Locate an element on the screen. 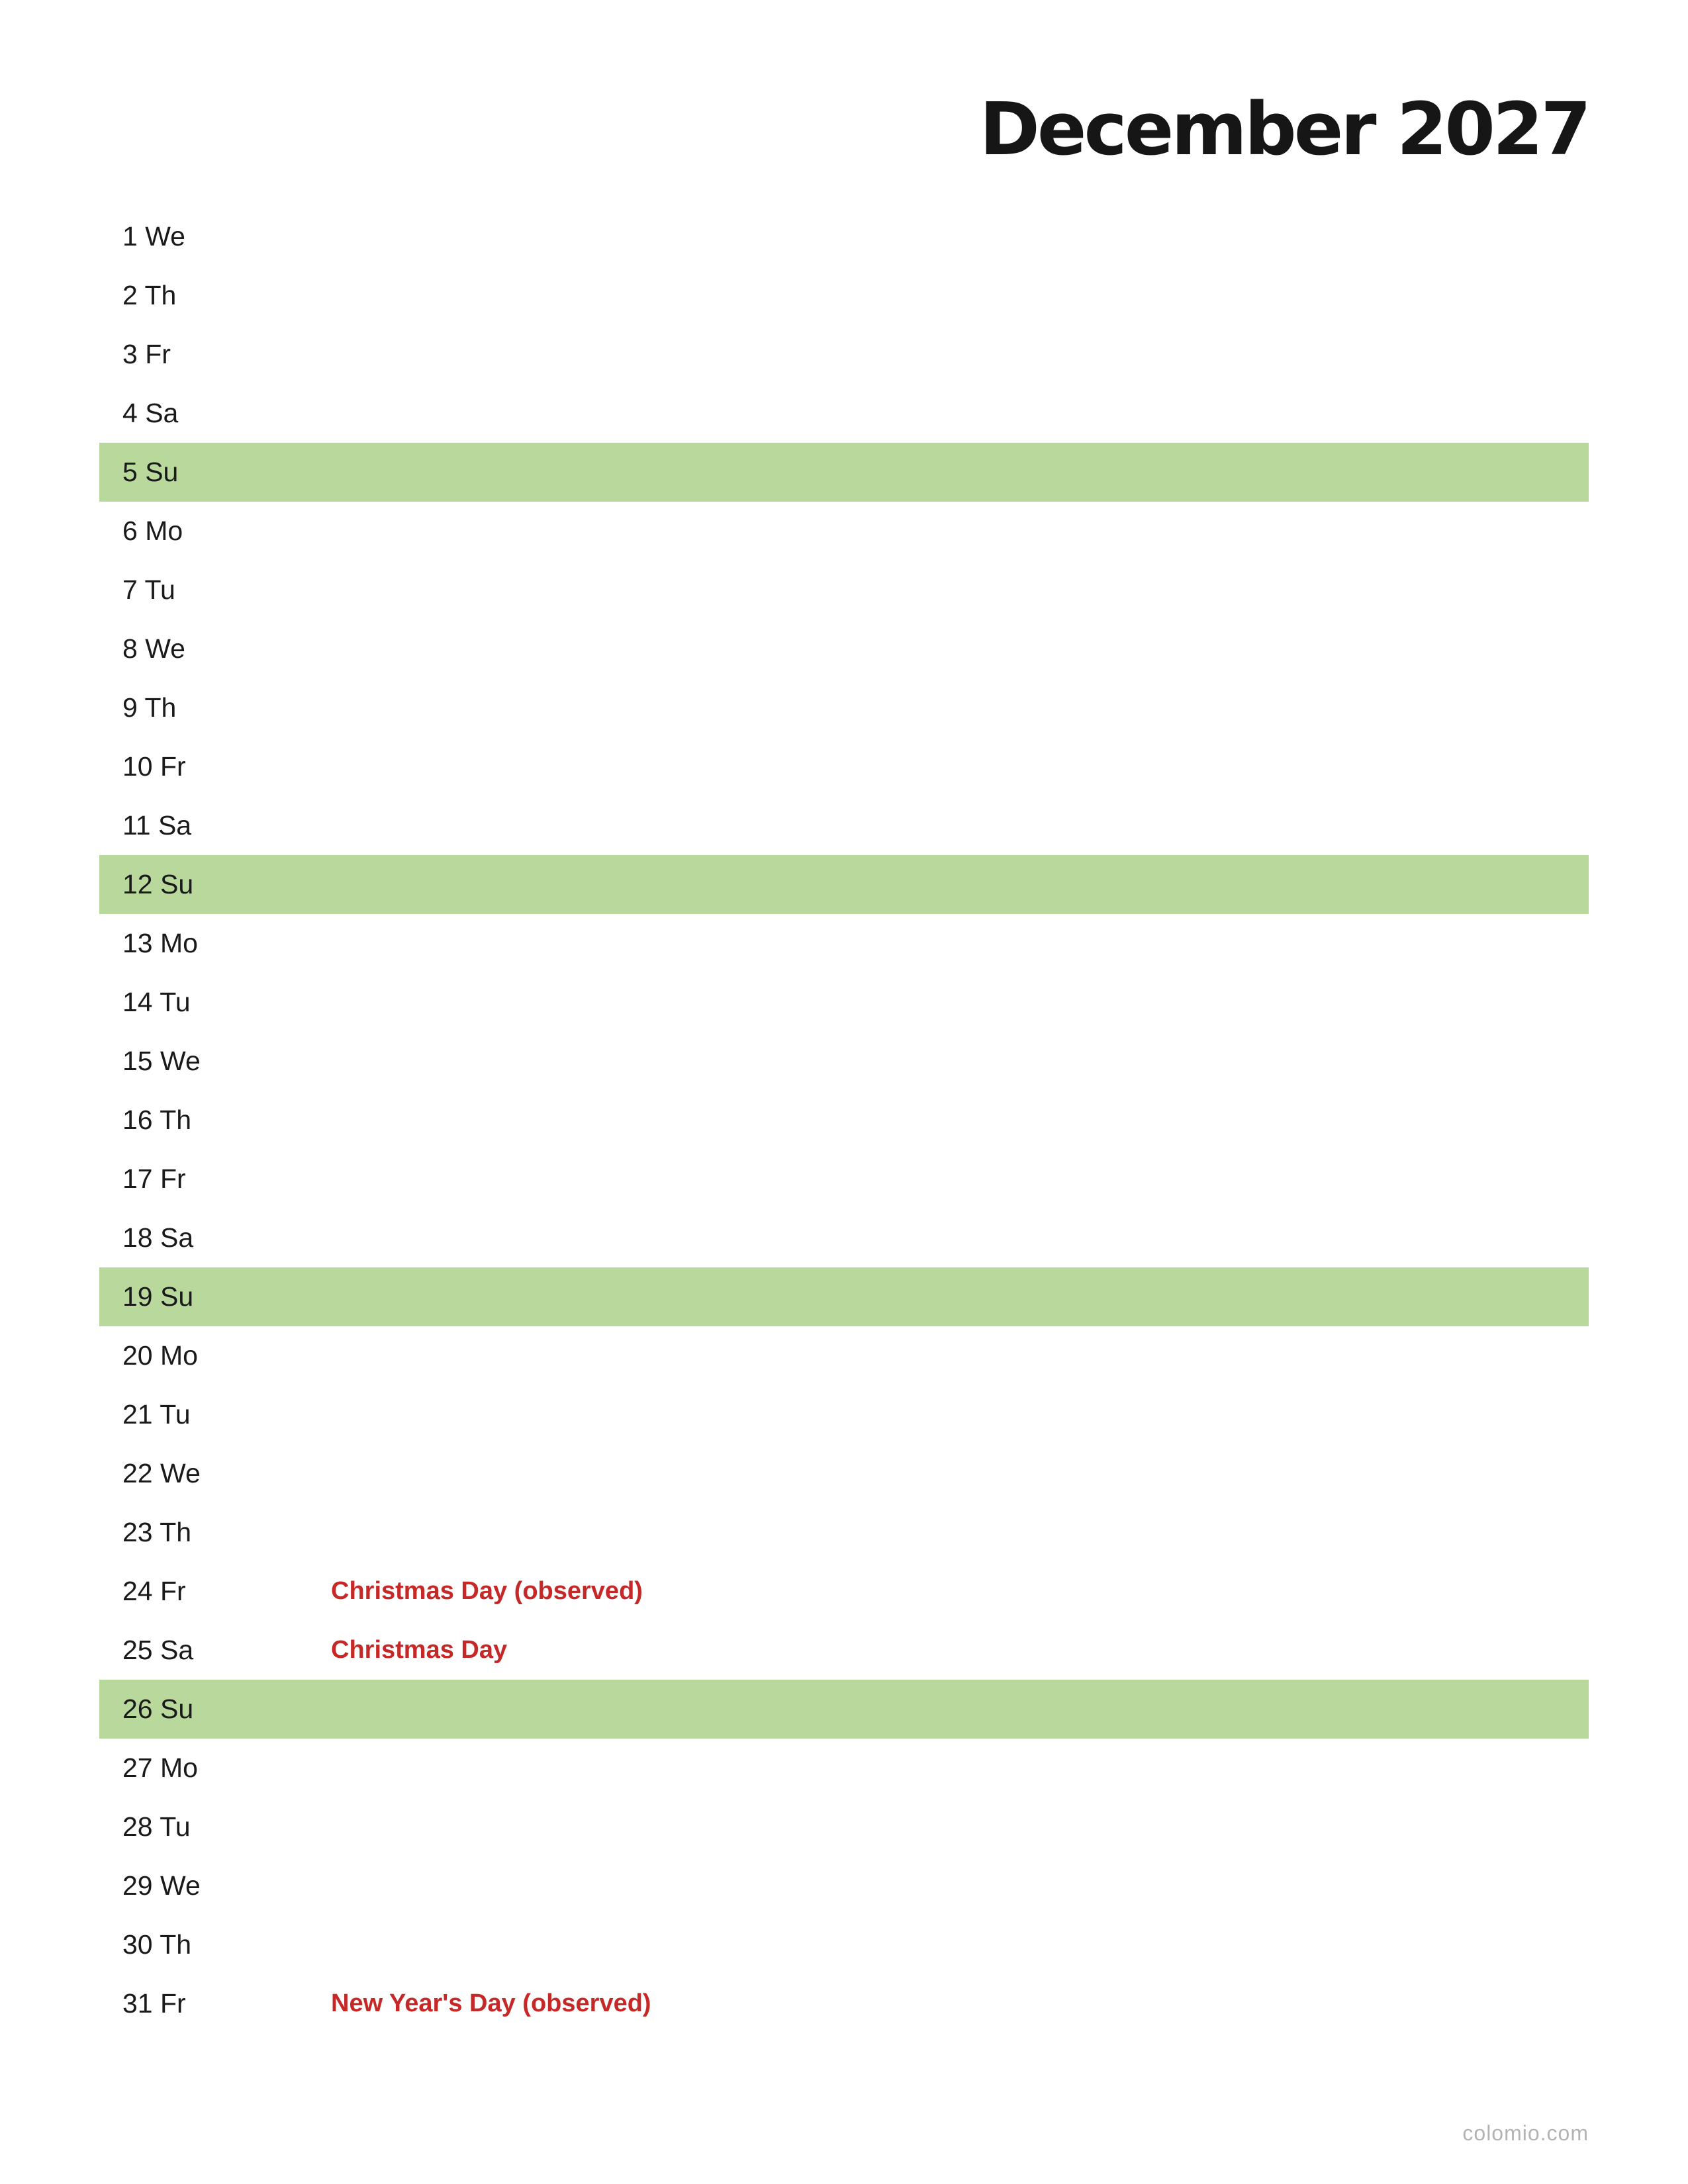 The width and height of the screenshot is (1688, 2184). day-label: 14 Tu is located at coordinates (156, 1002).